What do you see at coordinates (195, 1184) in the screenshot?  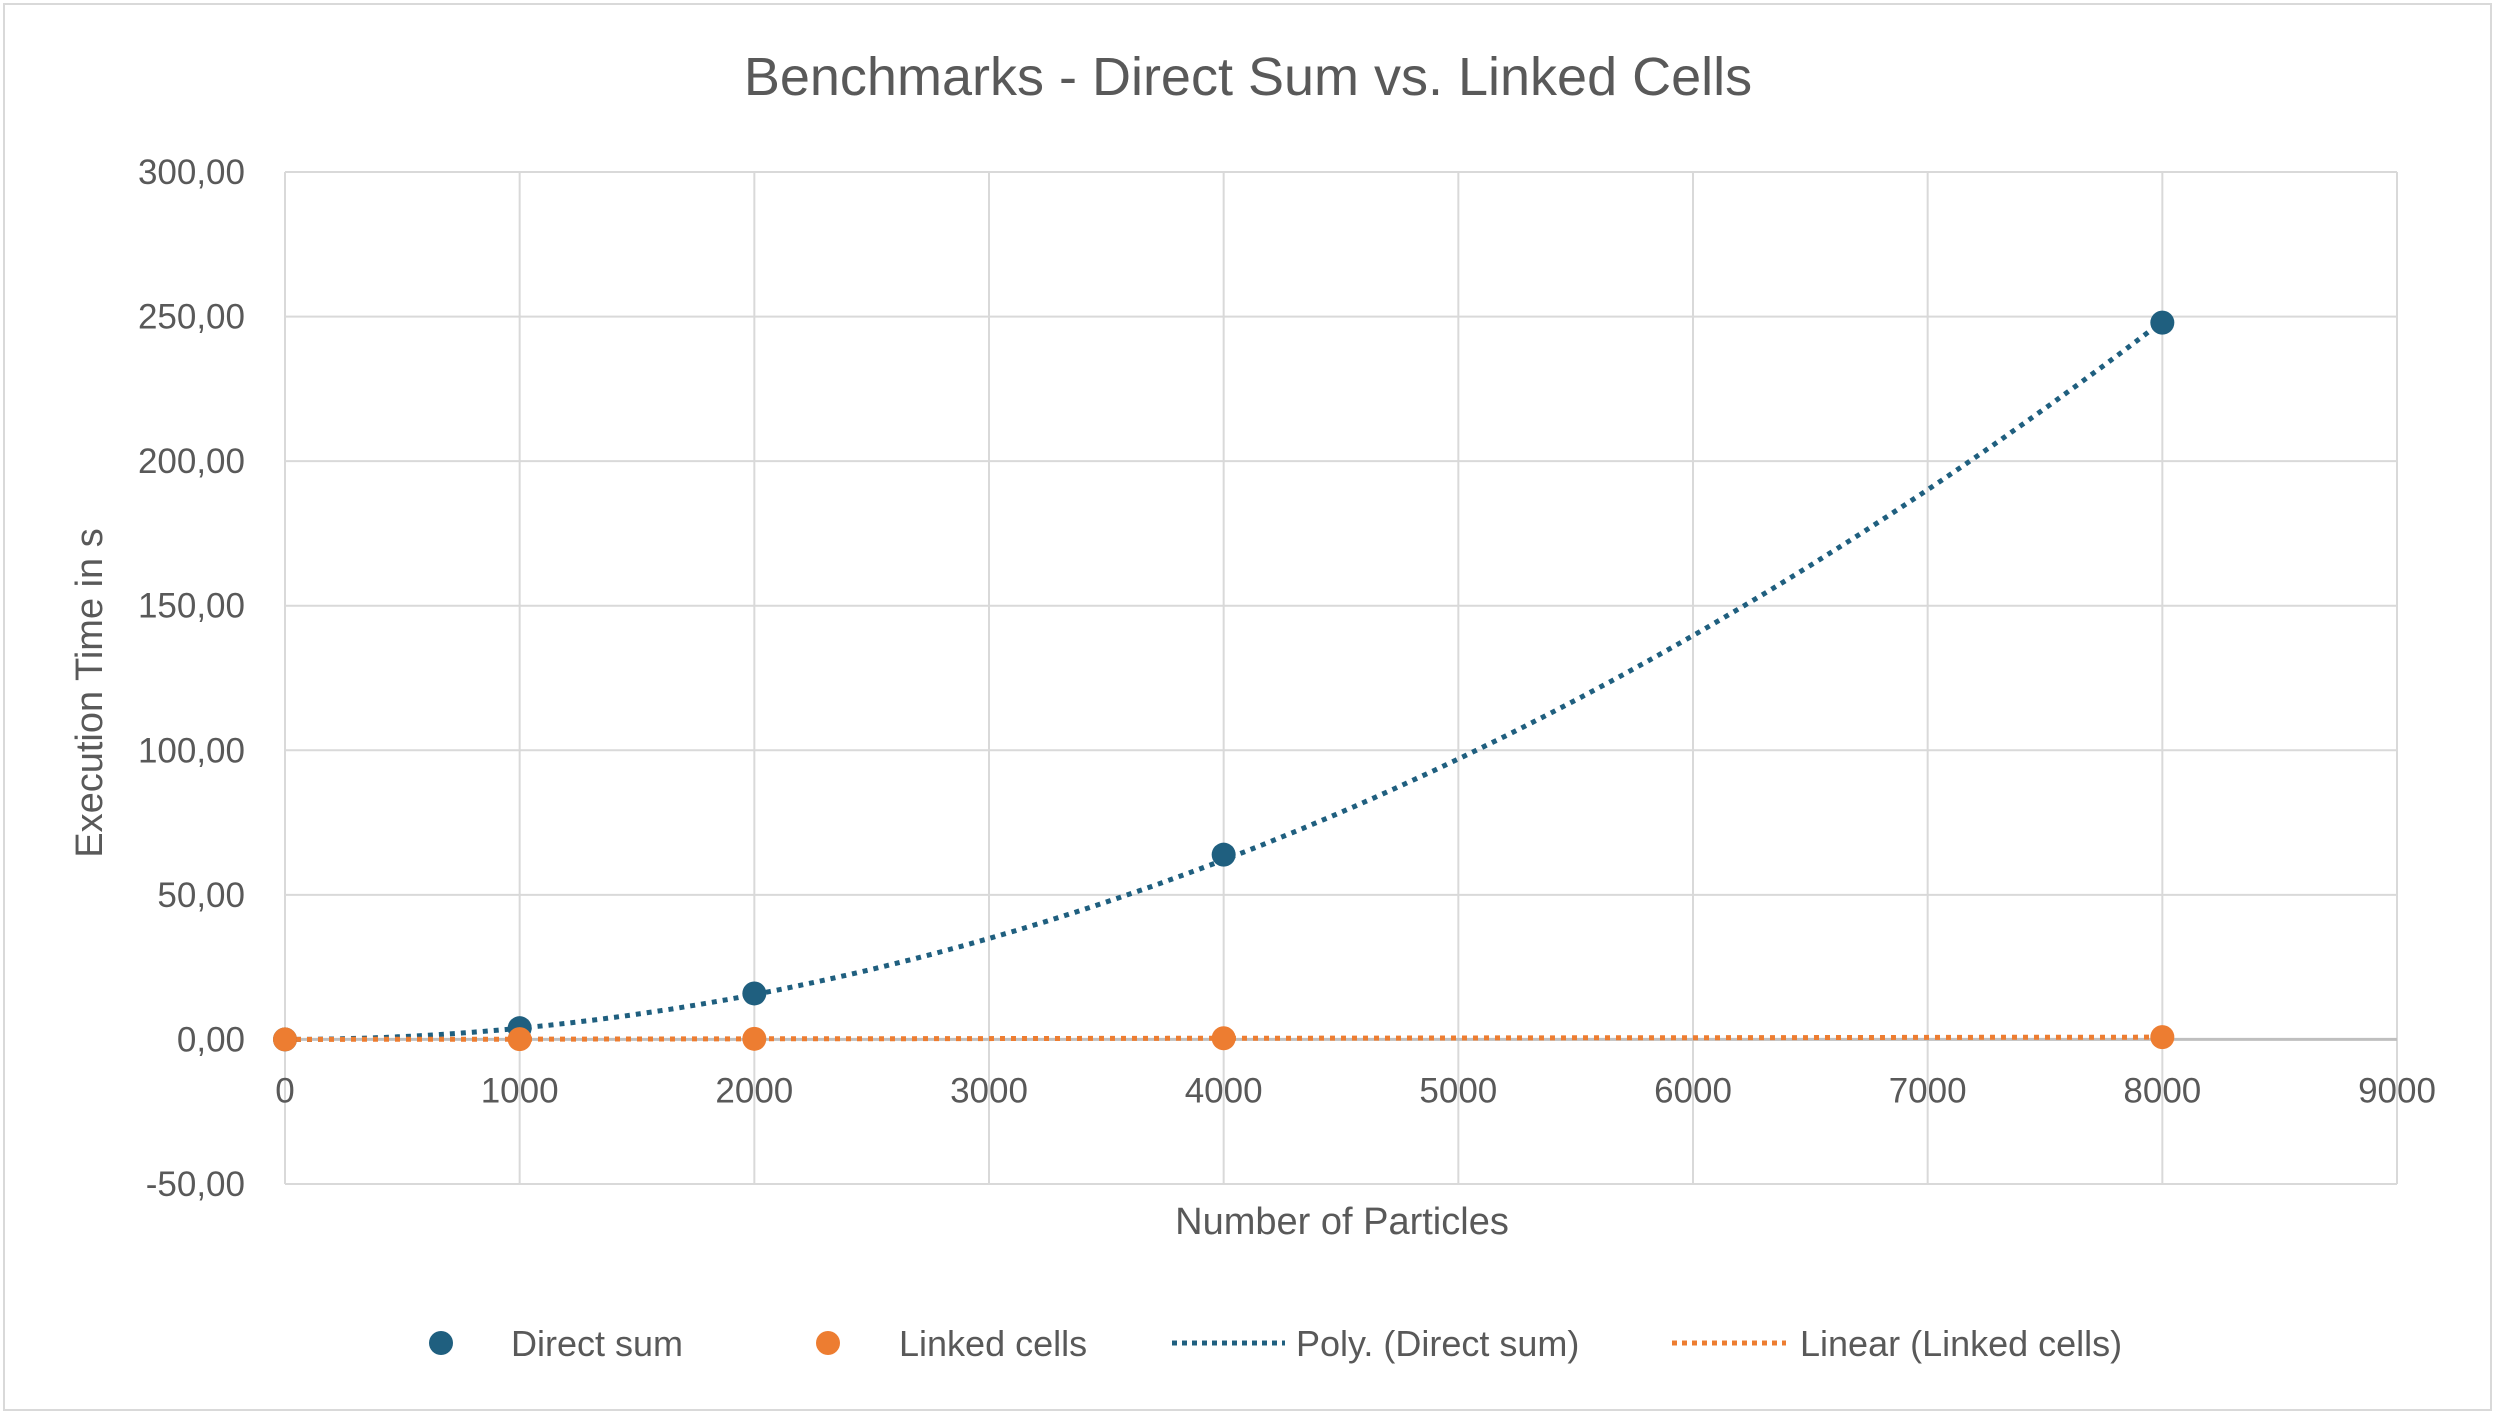 I see `y-tick-label: -50,00` at bounding box center [195, 1184].